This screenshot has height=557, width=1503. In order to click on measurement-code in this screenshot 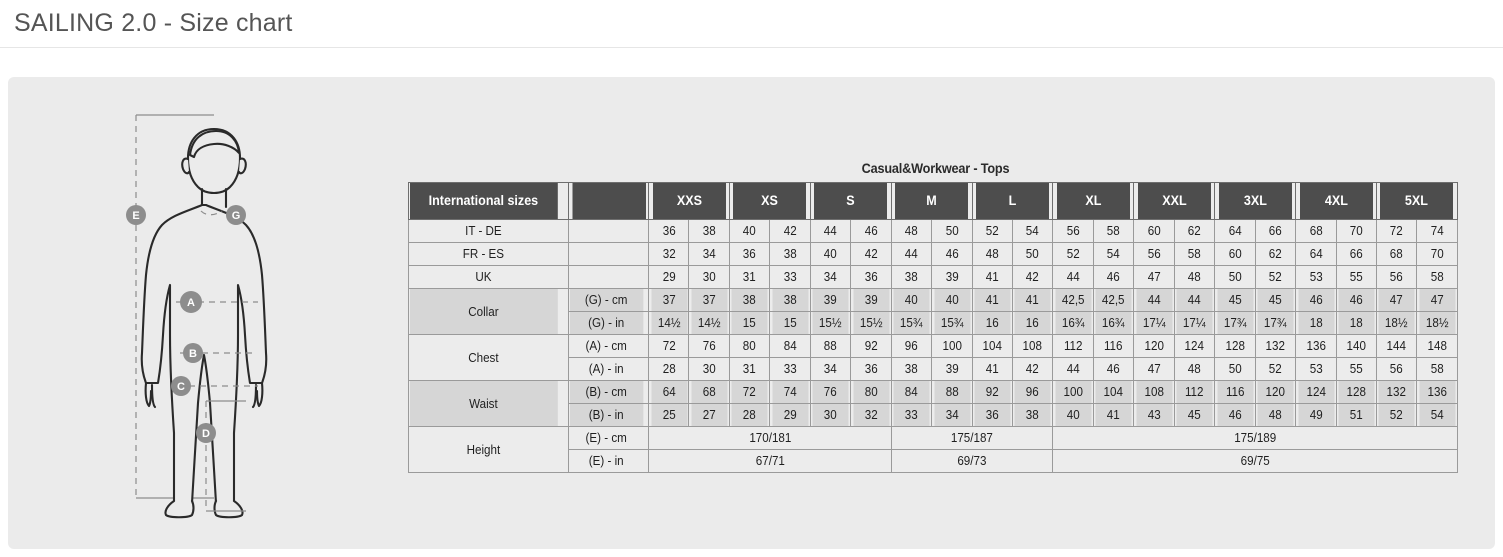, I will do `click(606, 277)`.